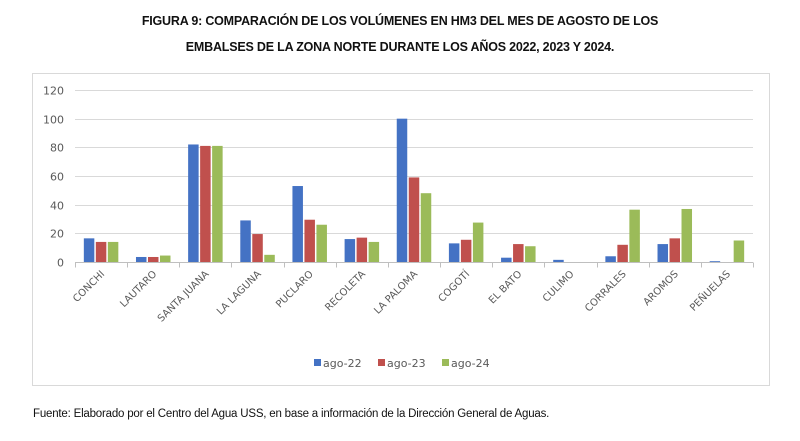 Image resolution: width=800 pixels, height=441 pixels. What do you see at coordinates (675, 250) in the screenshot?
I see `bar-ago-23-aromos` at bounding box center [675, 250].